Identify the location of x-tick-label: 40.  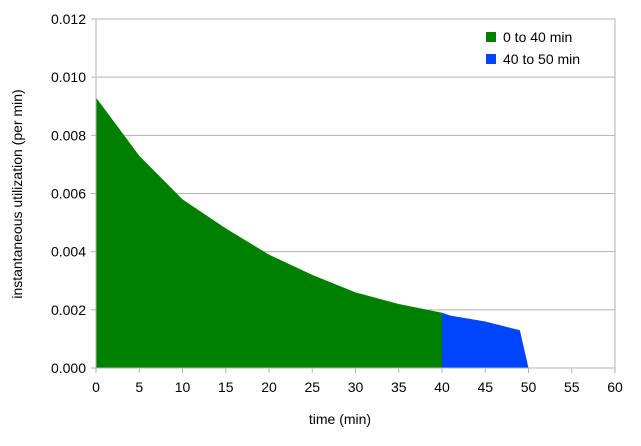
(442, 387).